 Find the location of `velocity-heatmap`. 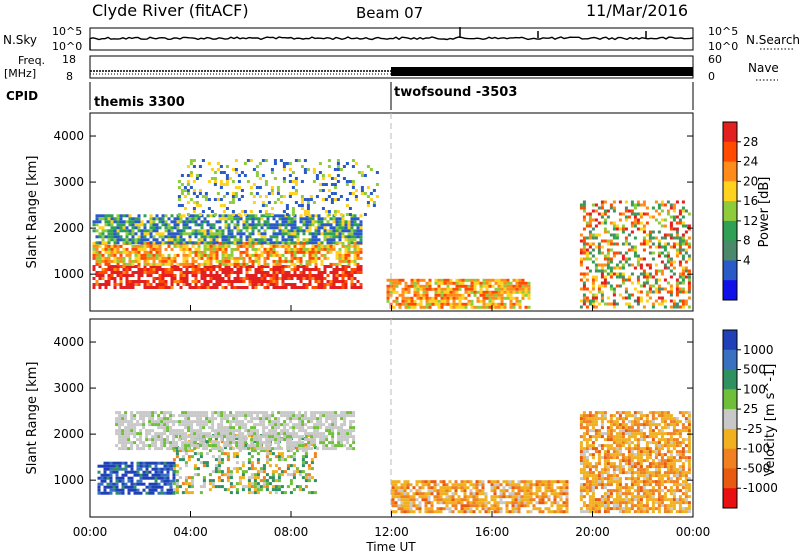

velocity-heatmap is located at coordinates (394, 462).